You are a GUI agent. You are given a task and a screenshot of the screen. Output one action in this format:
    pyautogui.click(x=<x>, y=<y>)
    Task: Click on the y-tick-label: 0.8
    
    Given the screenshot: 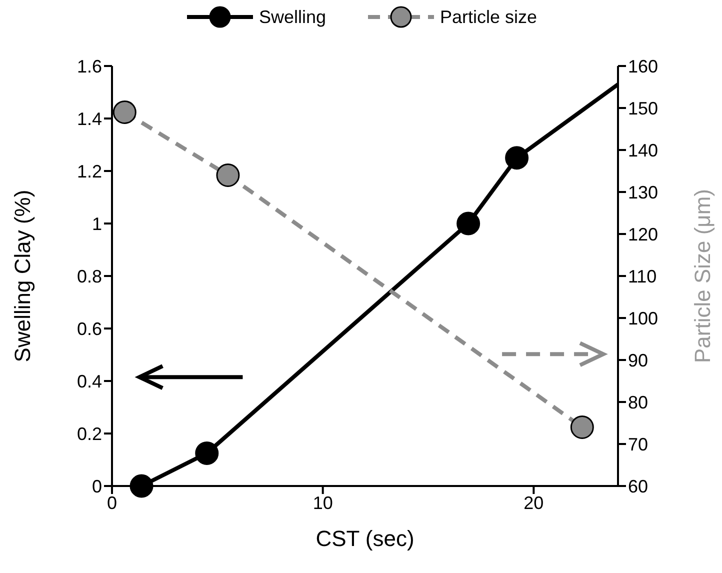 What is the action you would take?
    pyautogui.click(x=89, y=276)
    